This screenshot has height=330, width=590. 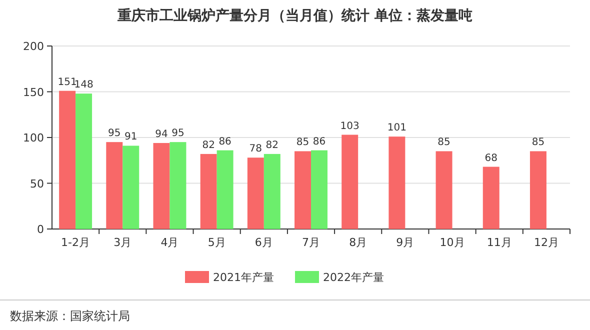 What do you see at coordinates (546, 242) in the screenshot?
I see `x-tick-label: 12月` at bounding box center [546, 242].